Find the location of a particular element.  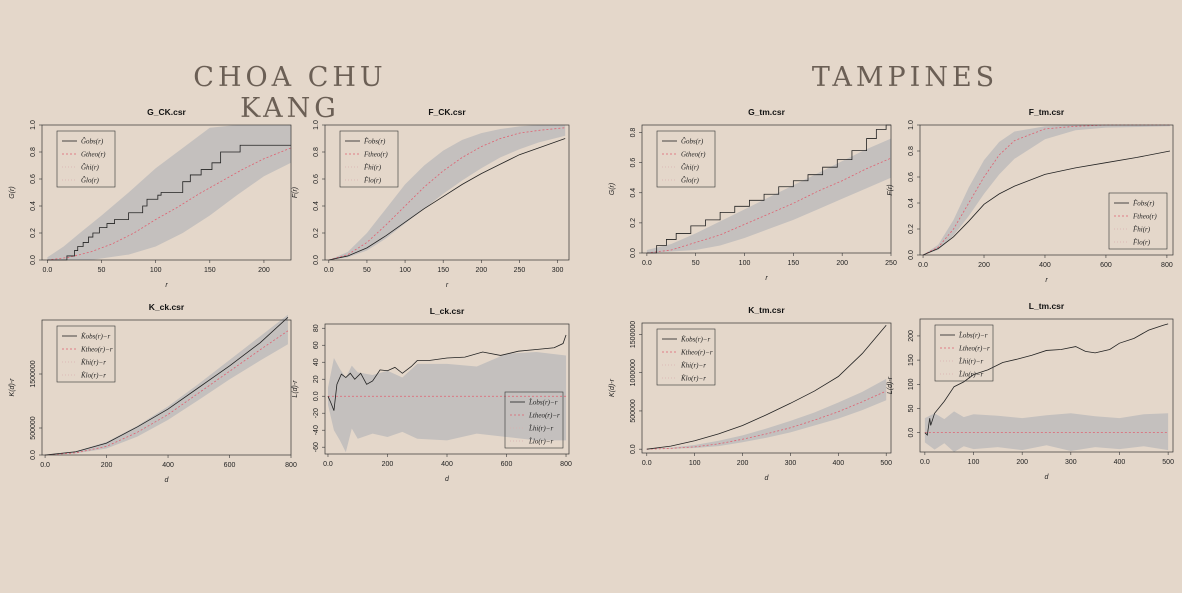

x-axis-label: r is located at coordinates (166, 285).